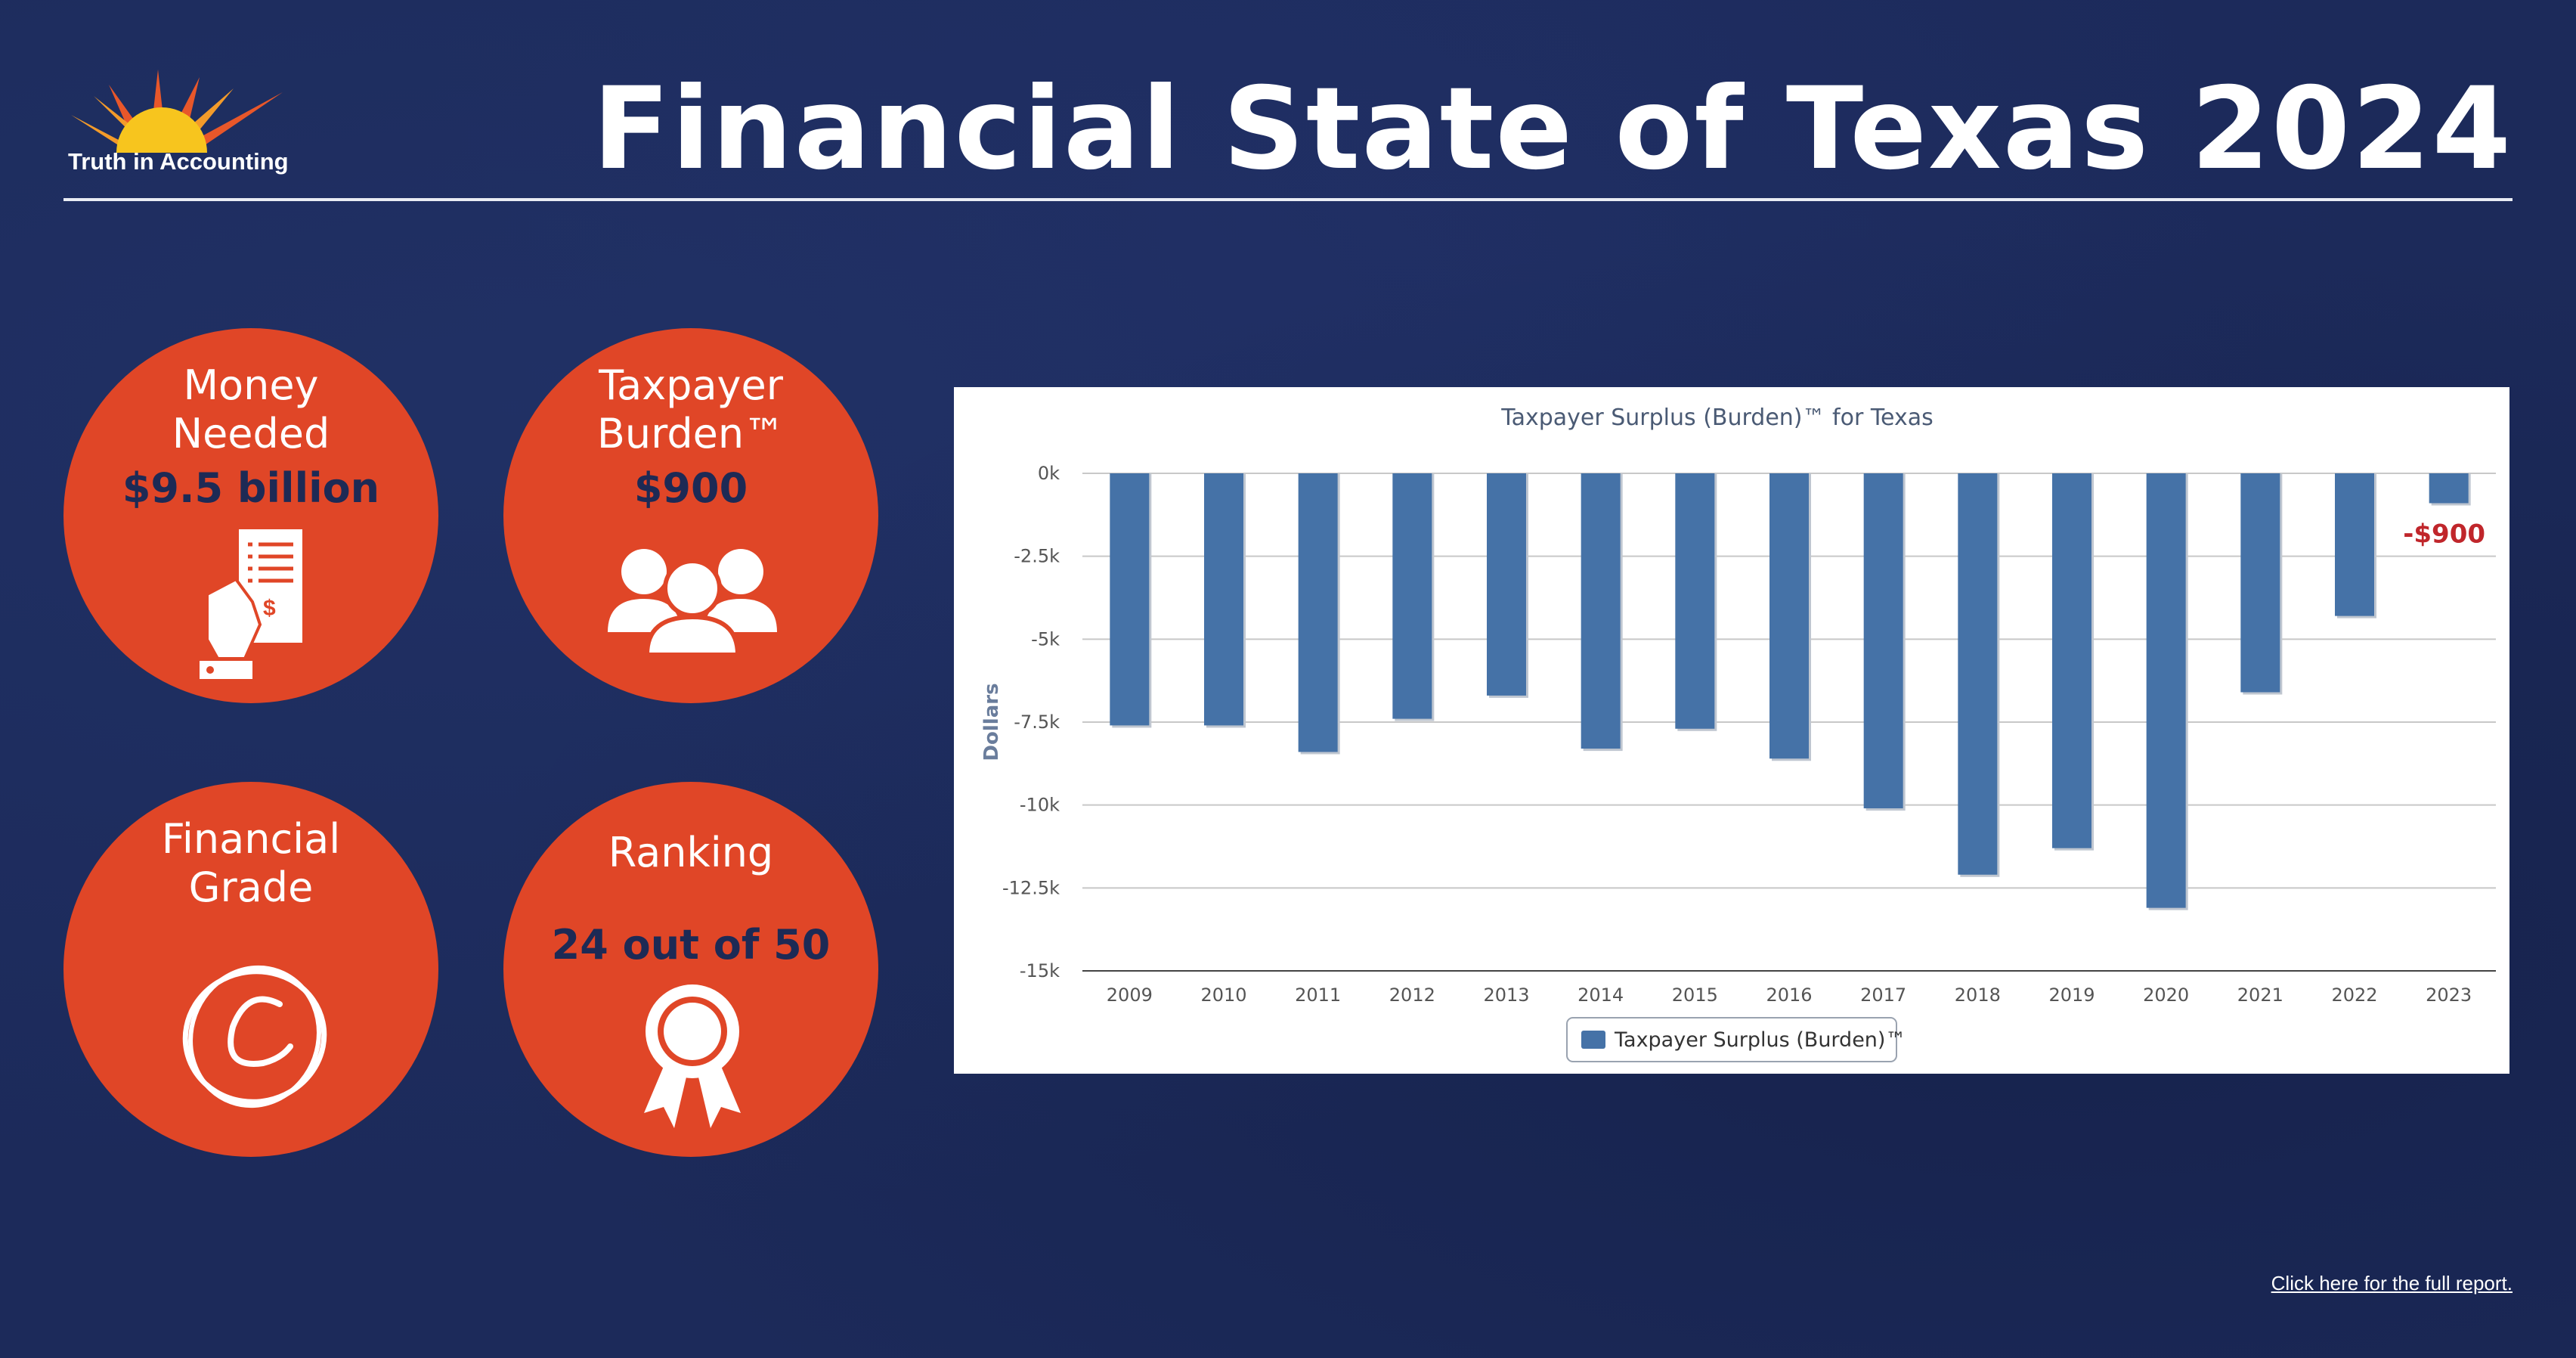  Describe the element at coordinates (1130, 995) in the screenshot. I see `x-tick-label: 2009` at that location.